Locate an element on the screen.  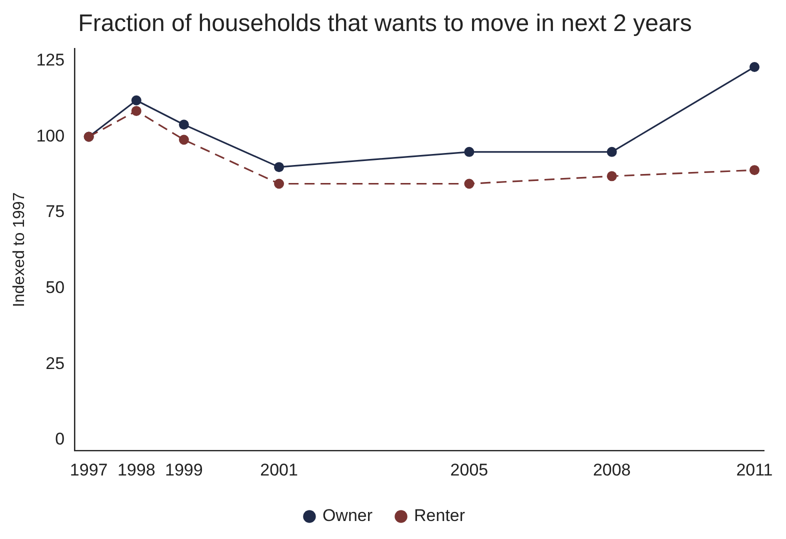
x-tick-label: 1999 is located at coordinates (184, 470).